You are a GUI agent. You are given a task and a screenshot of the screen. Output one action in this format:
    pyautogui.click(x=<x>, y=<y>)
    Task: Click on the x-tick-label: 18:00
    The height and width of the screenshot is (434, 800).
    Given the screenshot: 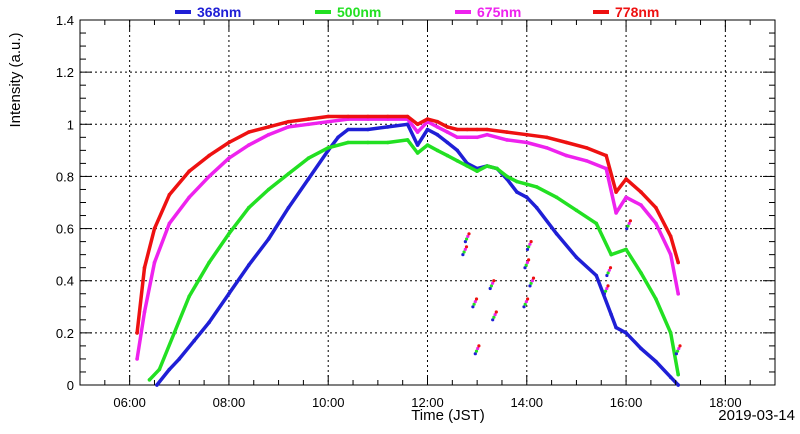 What is the action you would take?
    pyautogui.click(x=725, y=402)
    